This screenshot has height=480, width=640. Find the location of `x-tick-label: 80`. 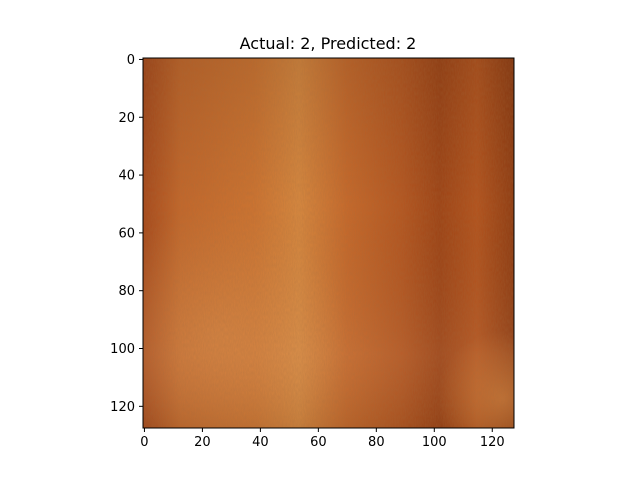

x-tick-label: 80 is located at coordinates (376, 442).